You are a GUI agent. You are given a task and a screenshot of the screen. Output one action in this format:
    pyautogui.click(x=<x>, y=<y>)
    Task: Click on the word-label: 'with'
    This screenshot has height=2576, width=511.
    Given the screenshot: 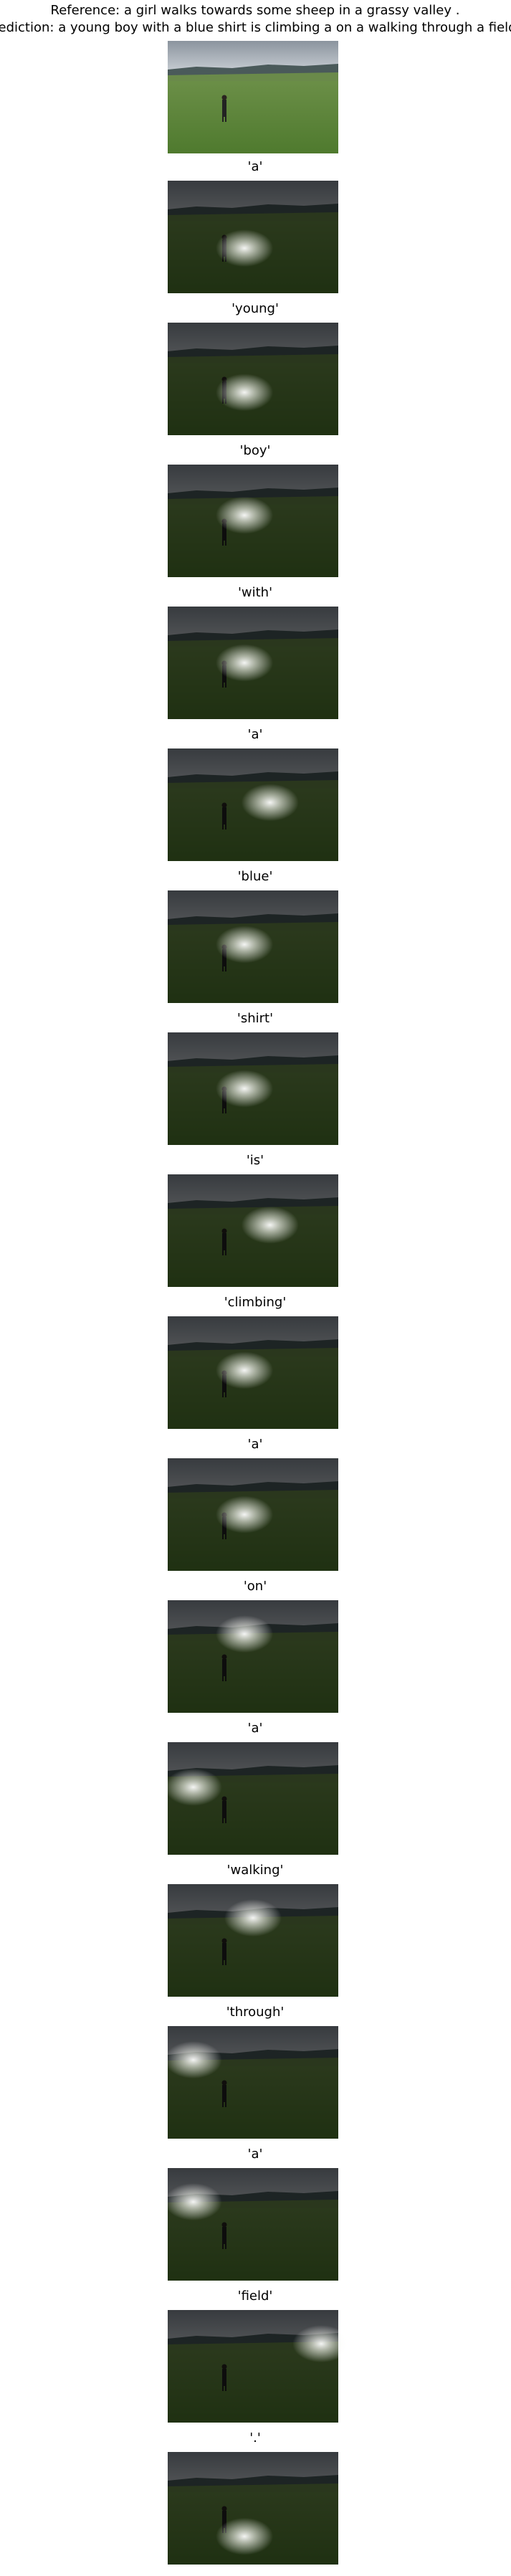 What is the action you would take?
    pyautogui.click(x=255, y=592)
    